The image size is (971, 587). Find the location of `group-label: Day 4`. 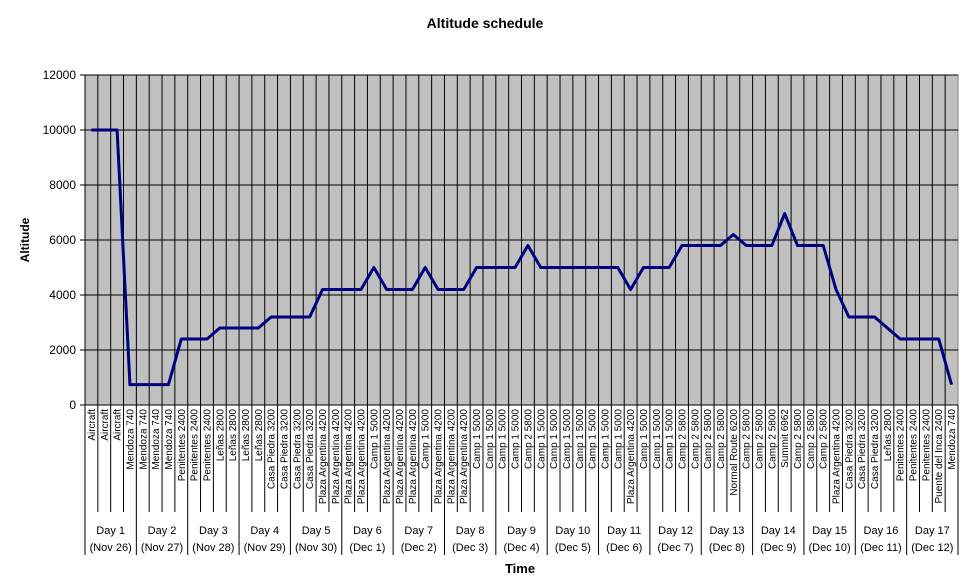

group-label: Day 4 is located at coordinates (264, 531).